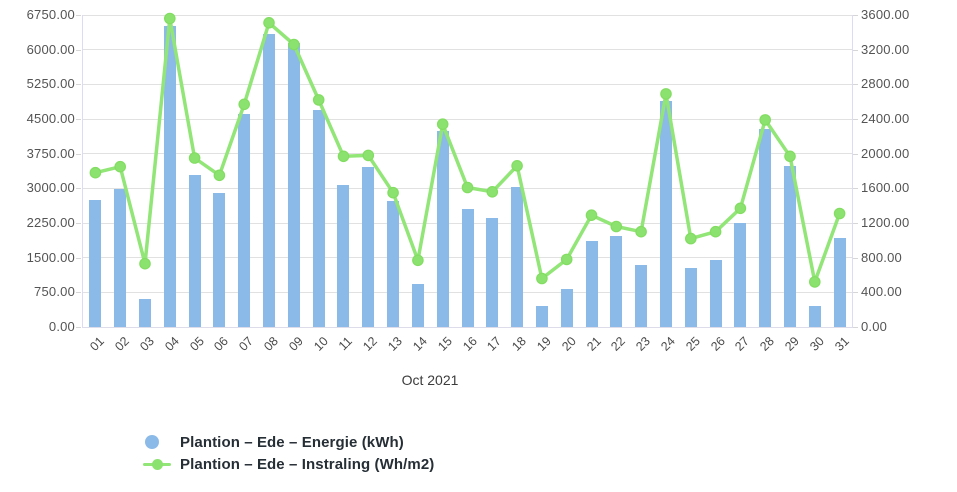 This screenshot has height=492, width=957. What do you see at coordinates (885, 188) in the screenshot?
I see `right-axis-tick-label: 1600.00` at bounding box center [885, 188].